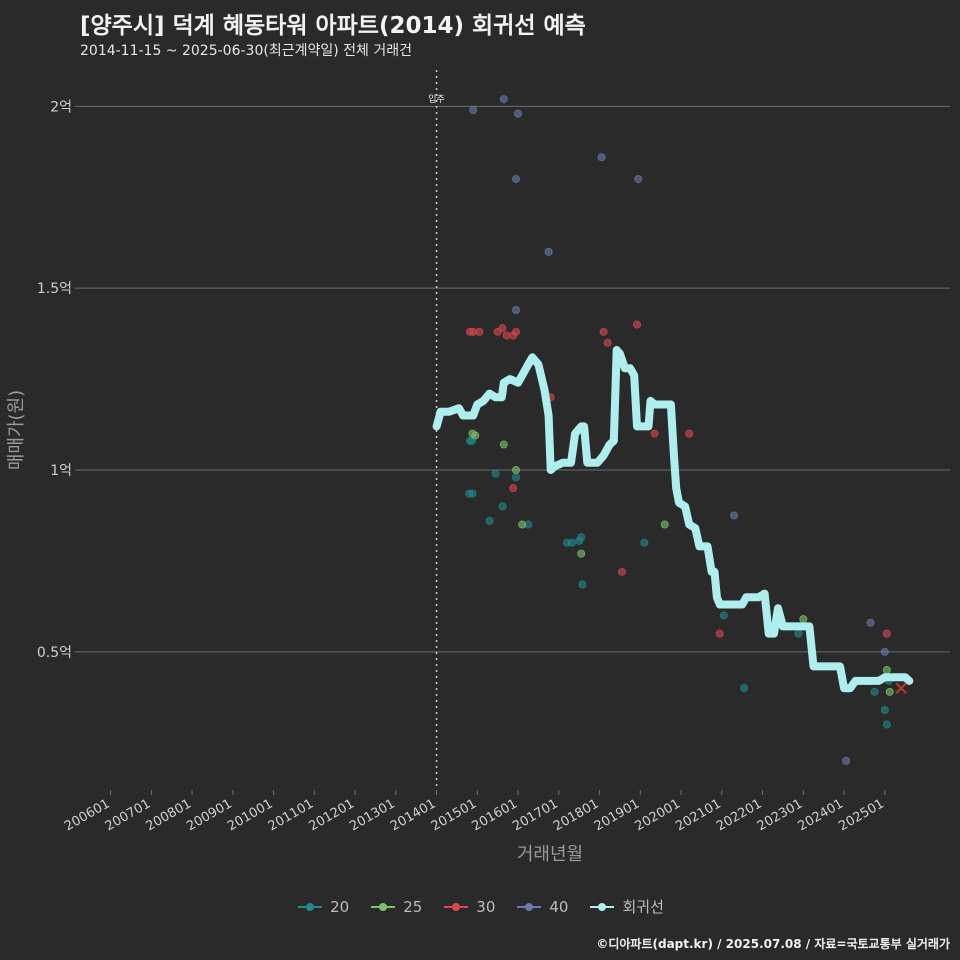 The image size is (960, 960). What do you see at coordinates (246, 51) in the screenshot?
I see `chart-subtitle: 2014-11-15 ~ 2025-06-30(최근계약일) 전체 거래건` at bounding box center [246, 51].